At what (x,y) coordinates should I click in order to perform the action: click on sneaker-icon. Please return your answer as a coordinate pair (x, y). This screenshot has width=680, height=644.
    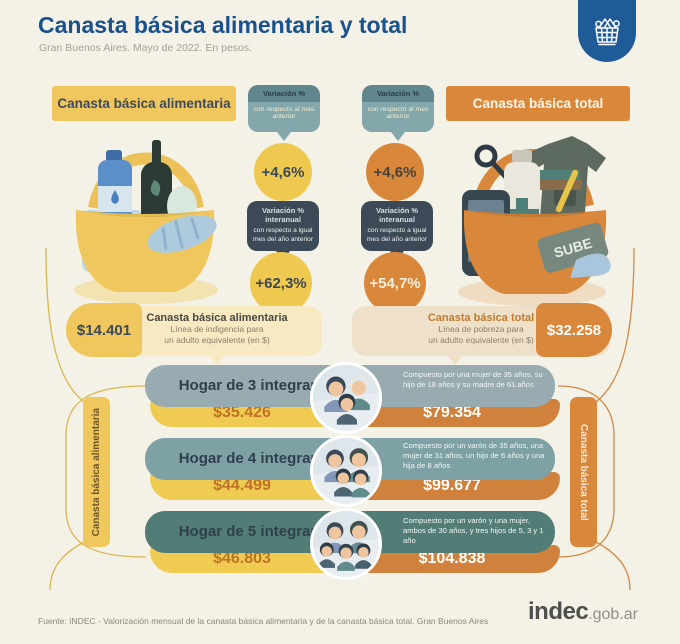
    Looking at the image, I should click on (590, 265).